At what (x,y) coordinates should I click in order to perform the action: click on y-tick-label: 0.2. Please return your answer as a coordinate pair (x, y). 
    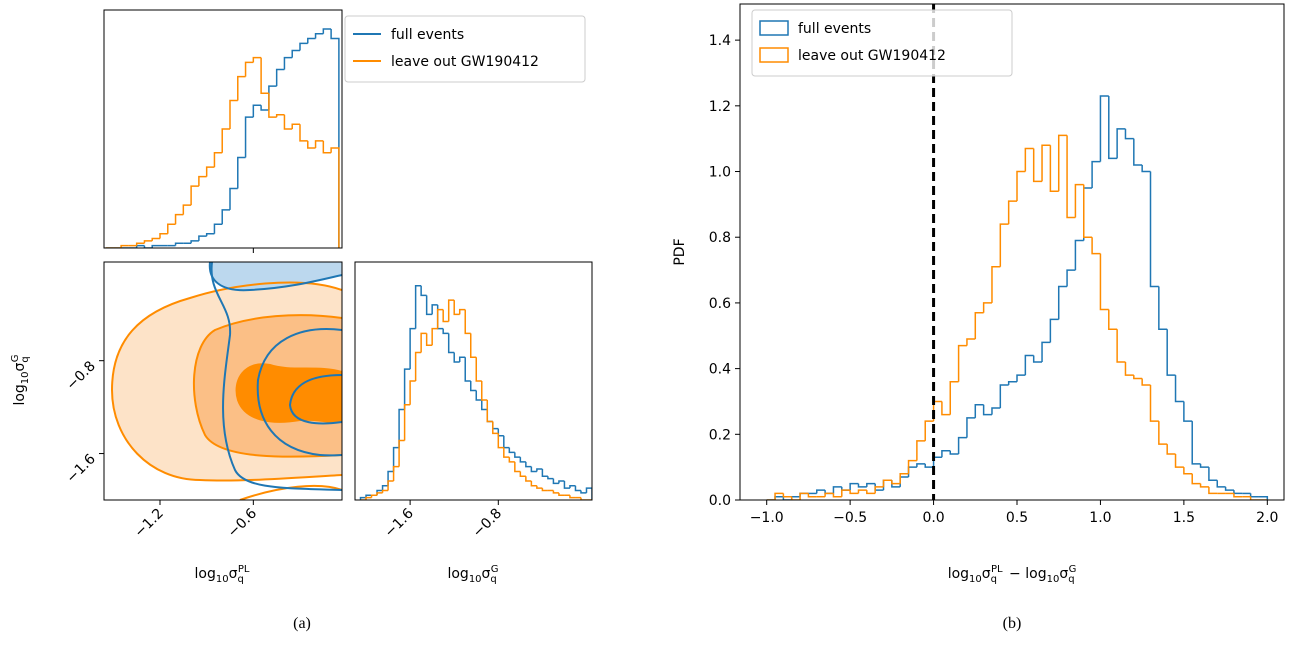
    Looking at the image, I should click on (720, 435).